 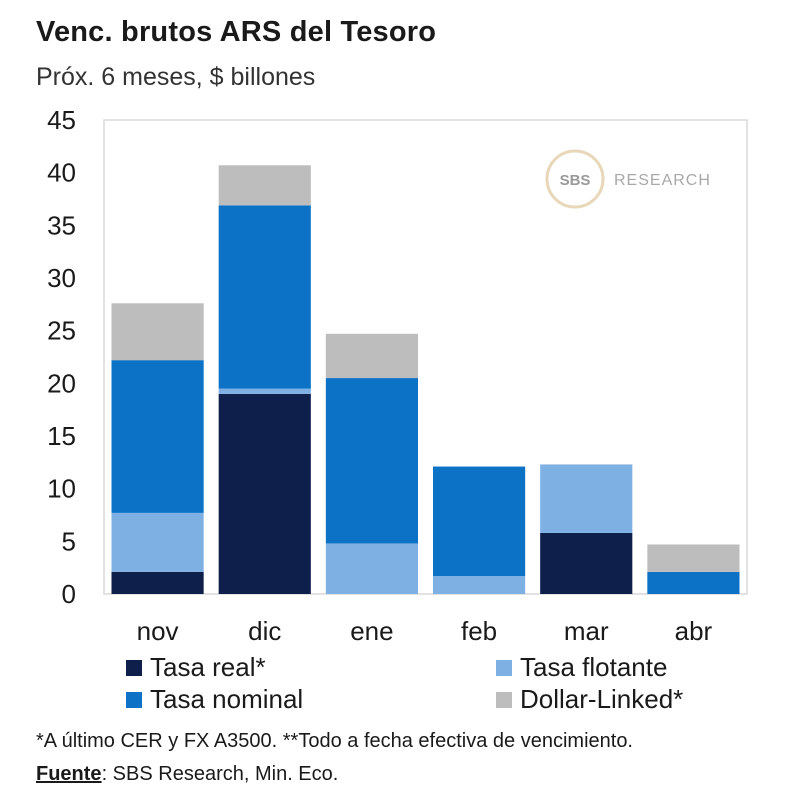 I want to click on y-tick-label: 0, so click(x=69, y=594).